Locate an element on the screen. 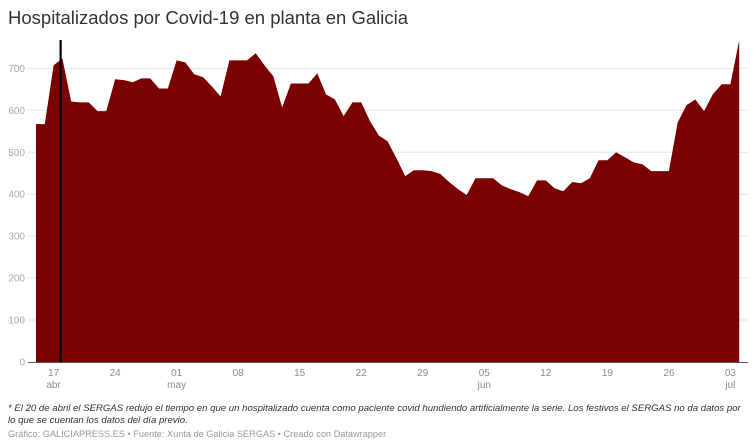  x-tick-label: 22 is located at coordinates (362, 373).